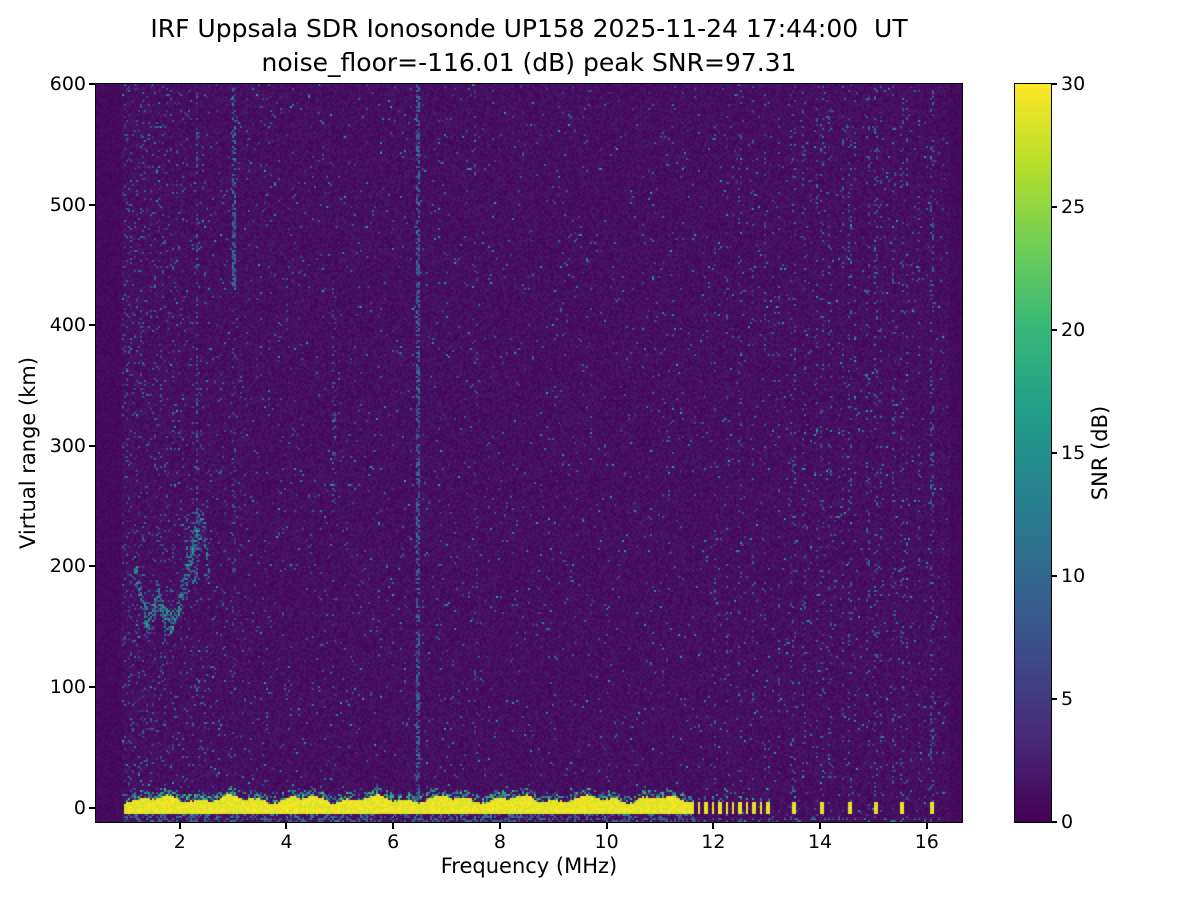 Image resolution: width=1200 pixels, height=900 pixels. What do you see at coordinates (499, 842) in the screenshot?
I see `x-tick-label: 8` at bounding box center [499, 842].